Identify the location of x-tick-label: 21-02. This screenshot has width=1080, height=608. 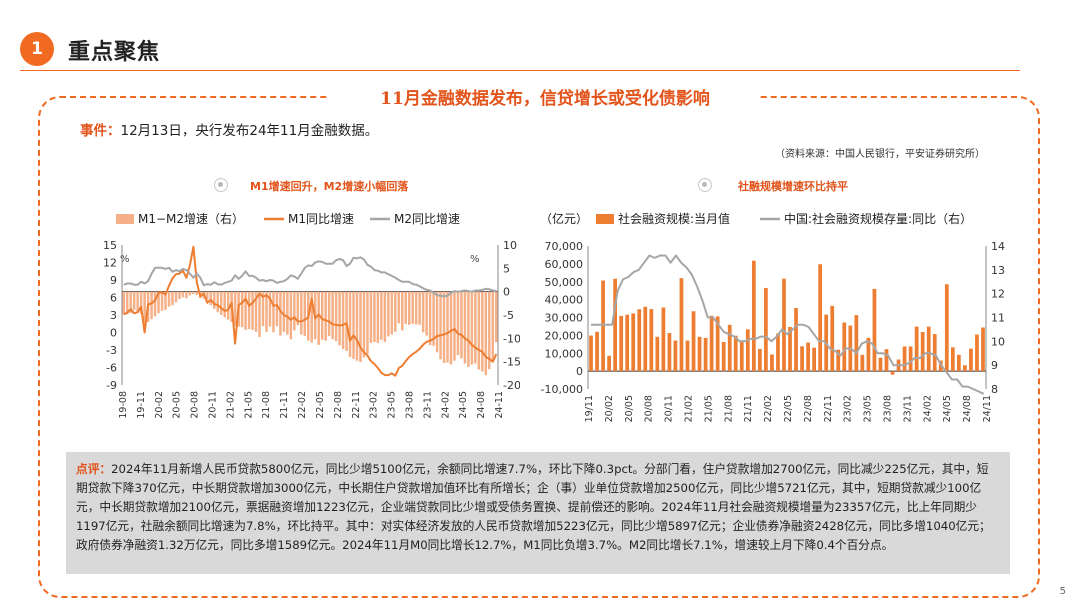
(230, 405).